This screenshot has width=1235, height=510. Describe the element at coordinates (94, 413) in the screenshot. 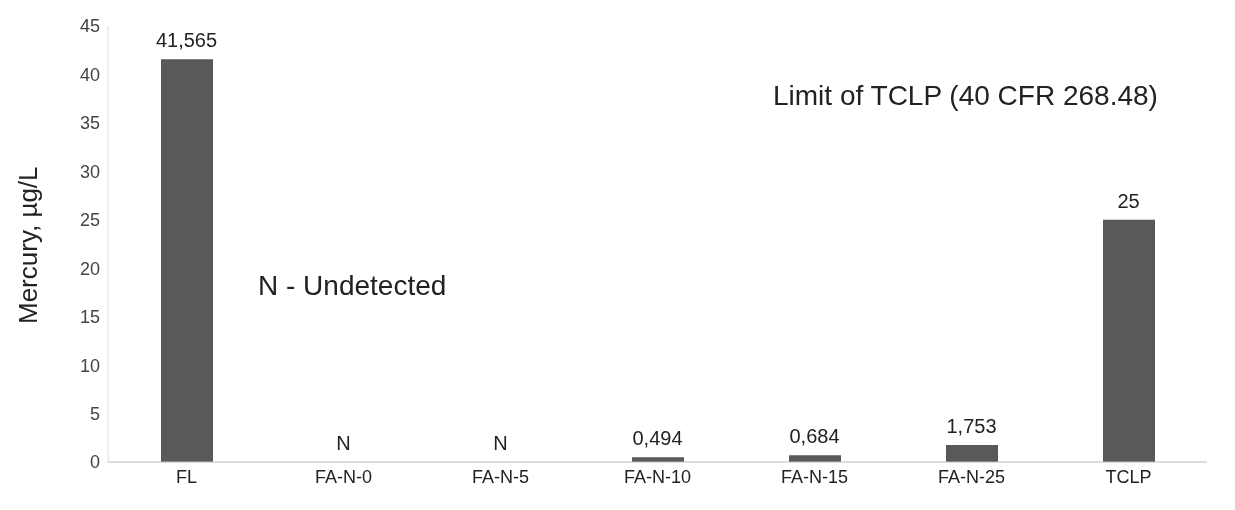

I see `y-tick-label: 5` at that location.